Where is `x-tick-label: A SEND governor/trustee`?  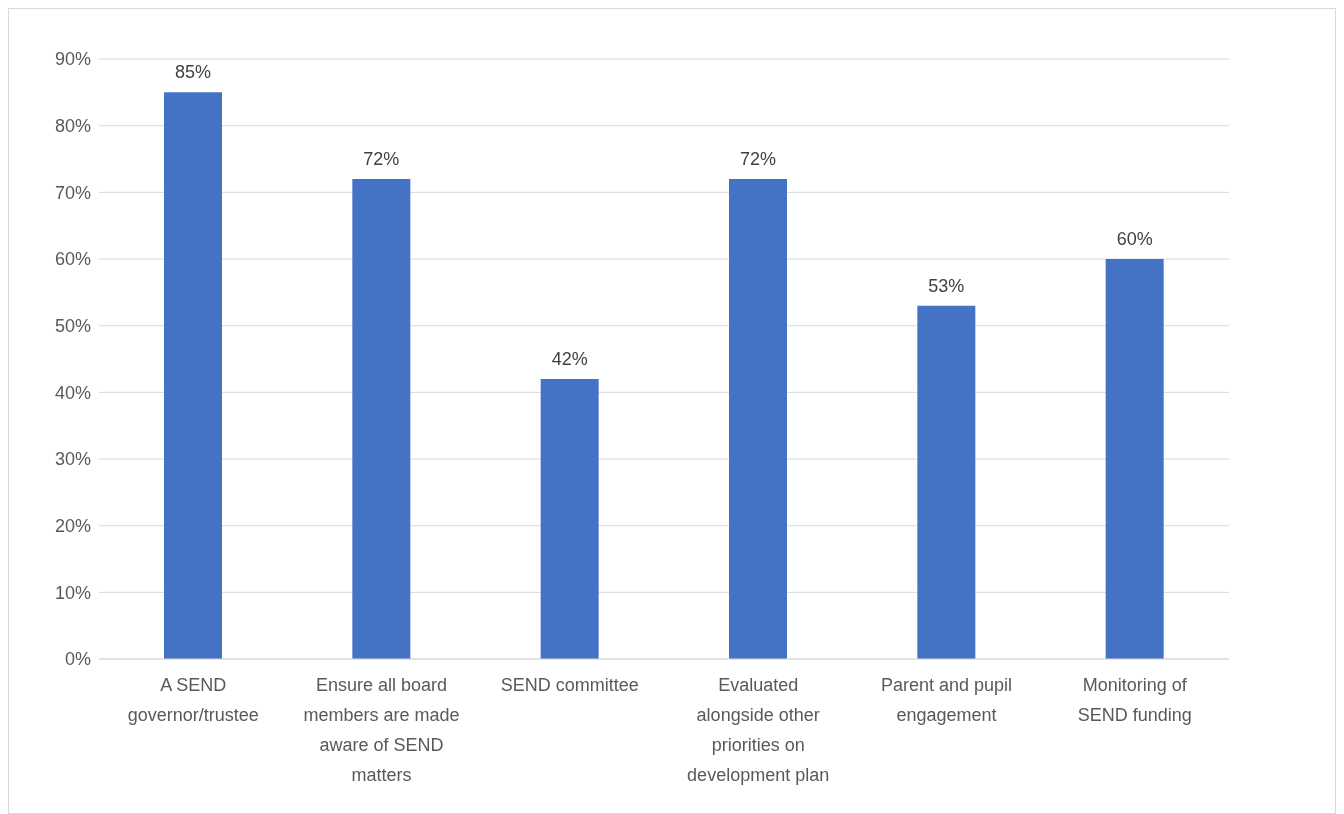
x-tick-label: A SEND governor/trustee is located at coordinates (193, 700).